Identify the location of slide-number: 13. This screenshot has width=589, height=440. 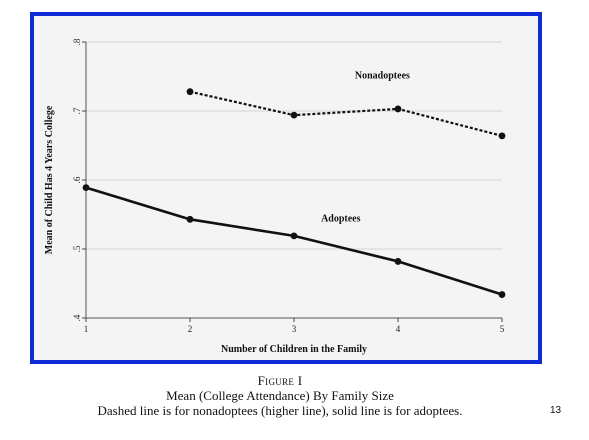
(556, 410).